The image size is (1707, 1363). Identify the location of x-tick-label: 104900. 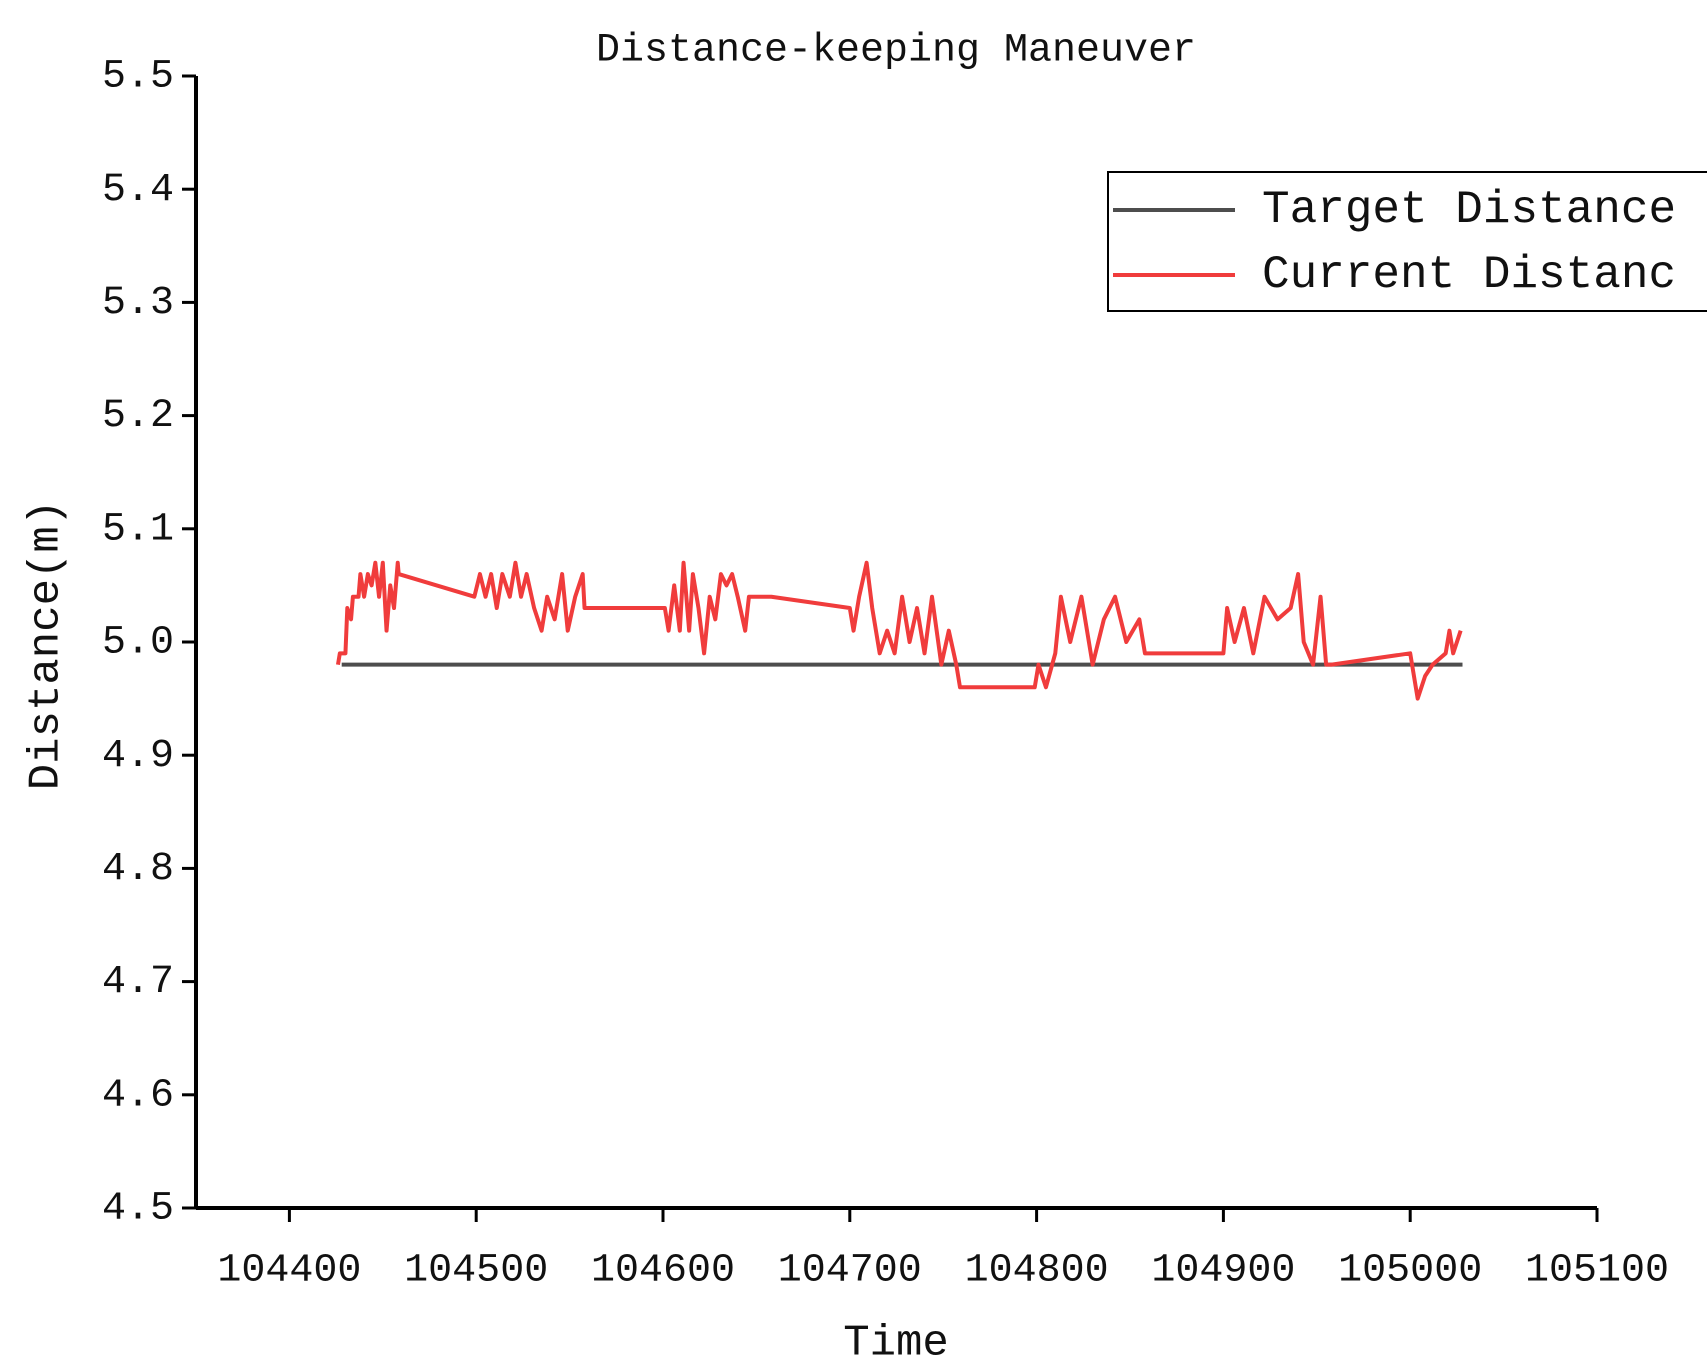
(1223, 1271).